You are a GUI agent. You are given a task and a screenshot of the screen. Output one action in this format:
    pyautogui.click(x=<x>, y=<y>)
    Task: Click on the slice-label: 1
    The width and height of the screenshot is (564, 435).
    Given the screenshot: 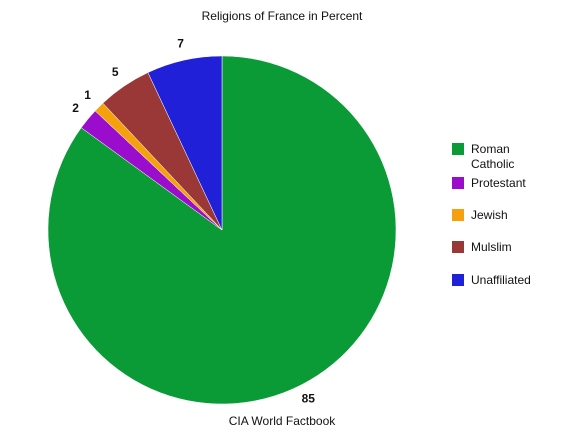 What is the action you would take?
    pyautogui.click(x=87, y=95)
    